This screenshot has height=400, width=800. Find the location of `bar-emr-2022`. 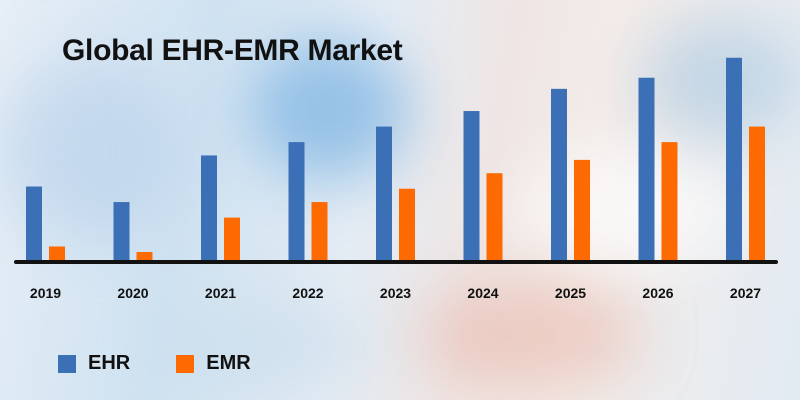

bar-emr-2022 is located at coordinates (319, 232).